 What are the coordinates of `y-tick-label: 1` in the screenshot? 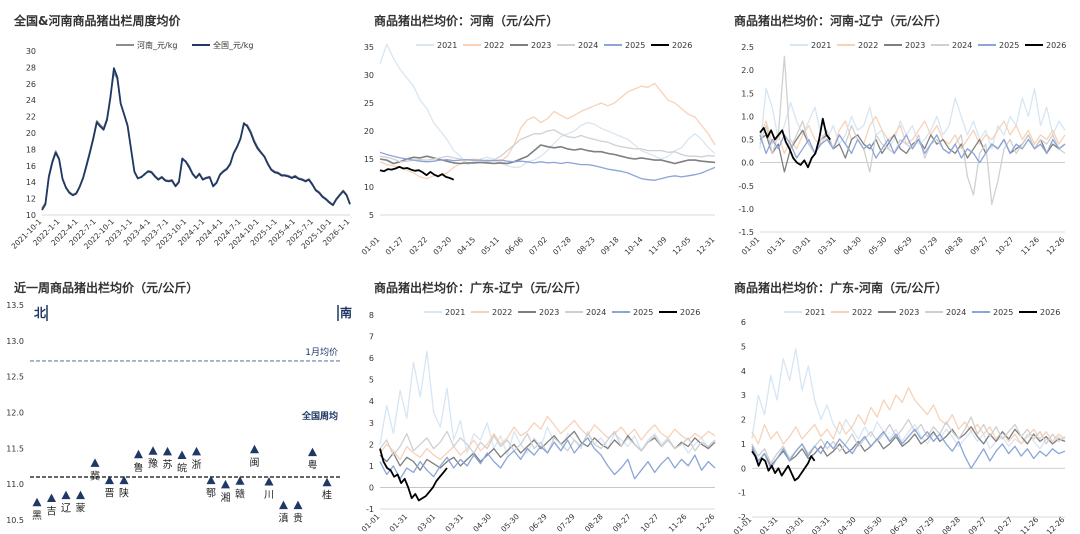 It's located at (371, 466).